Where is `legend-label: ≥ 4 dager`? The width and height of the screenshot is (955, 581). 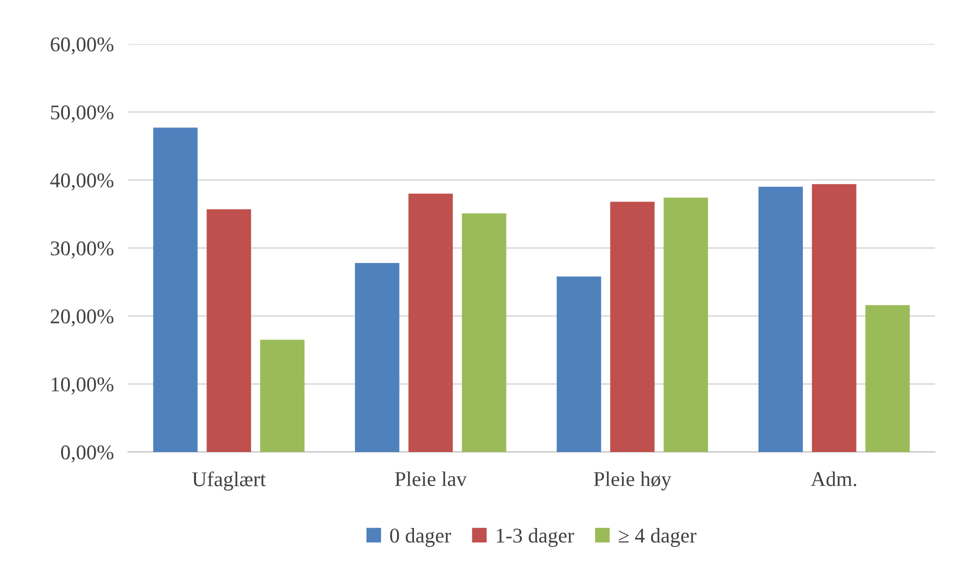
legend-label: ≥ 4 dager is located at coordinates (657, 537).